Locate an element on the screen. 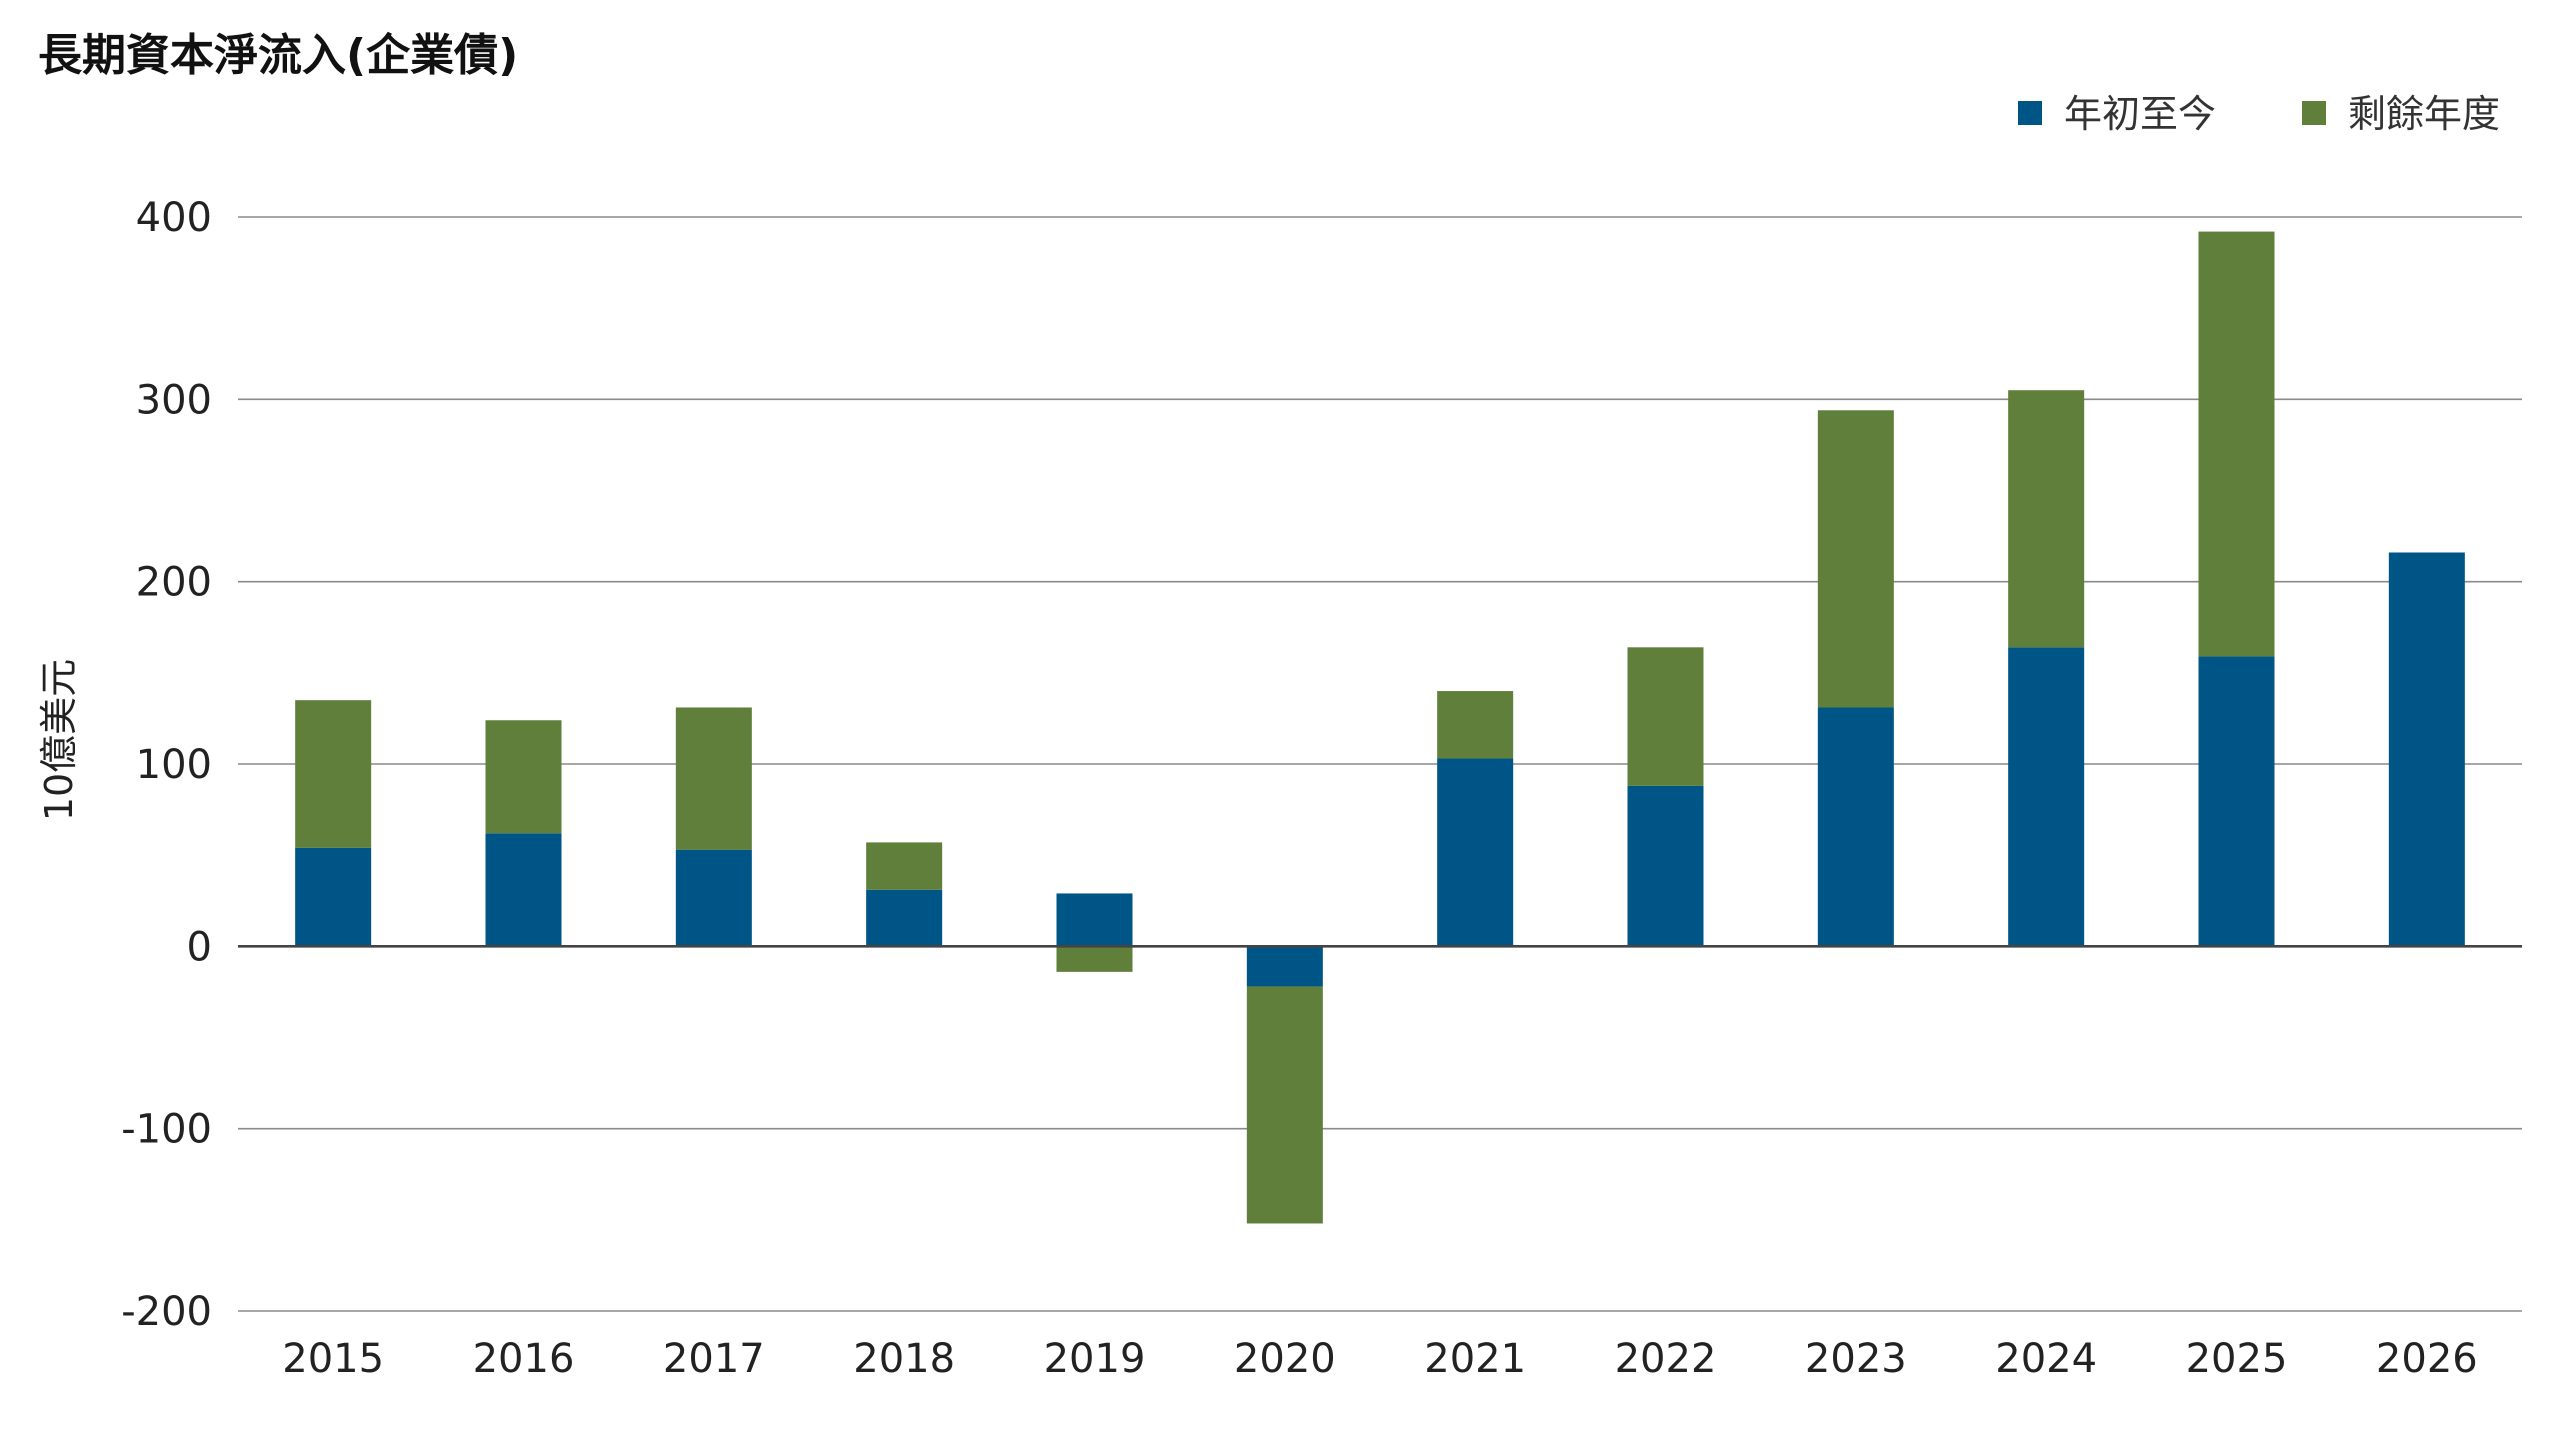 Image resolution: width=2560 pixels, height=1440 pixels. y-tick-labels: 400 300 200 100 0 -100 -200 is located at coordinates (166, 765).